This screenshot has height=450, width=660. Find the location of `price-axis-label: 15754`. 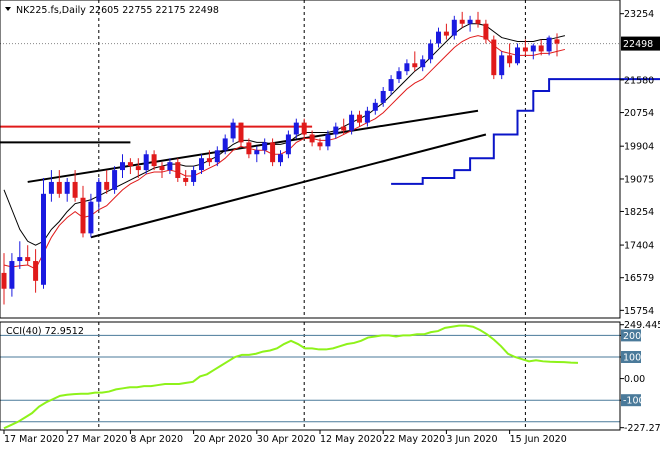

price-axis-label: 15754 is located at coordinates (639, 311).